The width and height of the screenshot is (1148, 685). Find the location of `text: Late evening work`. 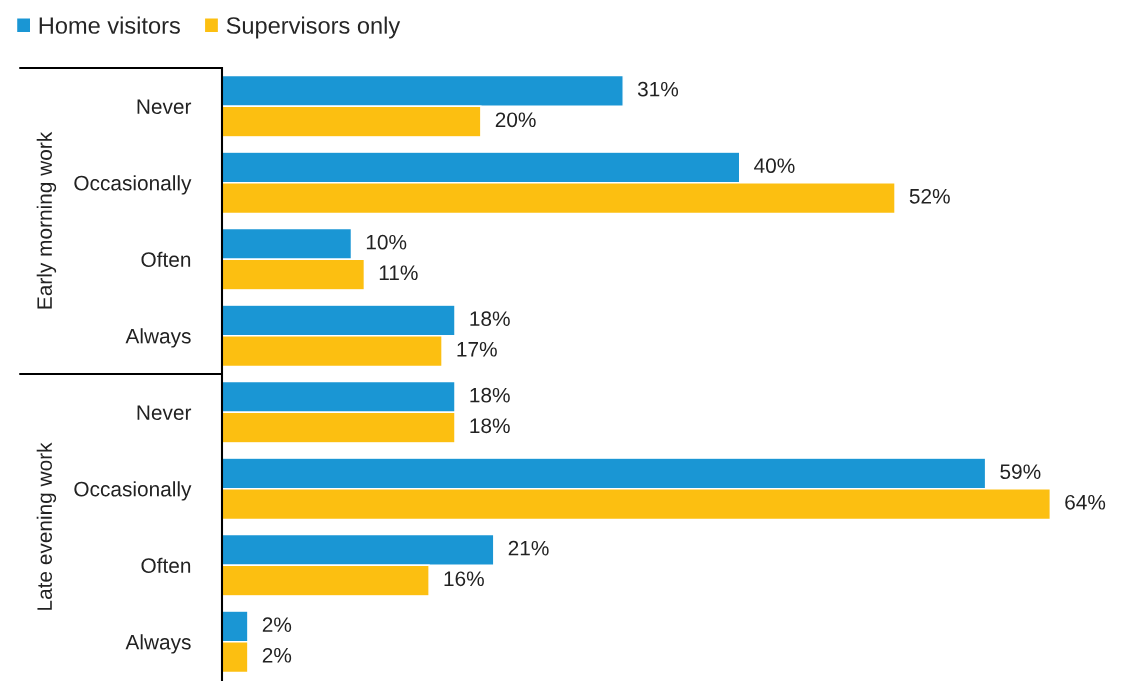

text: Late evening work is located at coordinates (46, 526).